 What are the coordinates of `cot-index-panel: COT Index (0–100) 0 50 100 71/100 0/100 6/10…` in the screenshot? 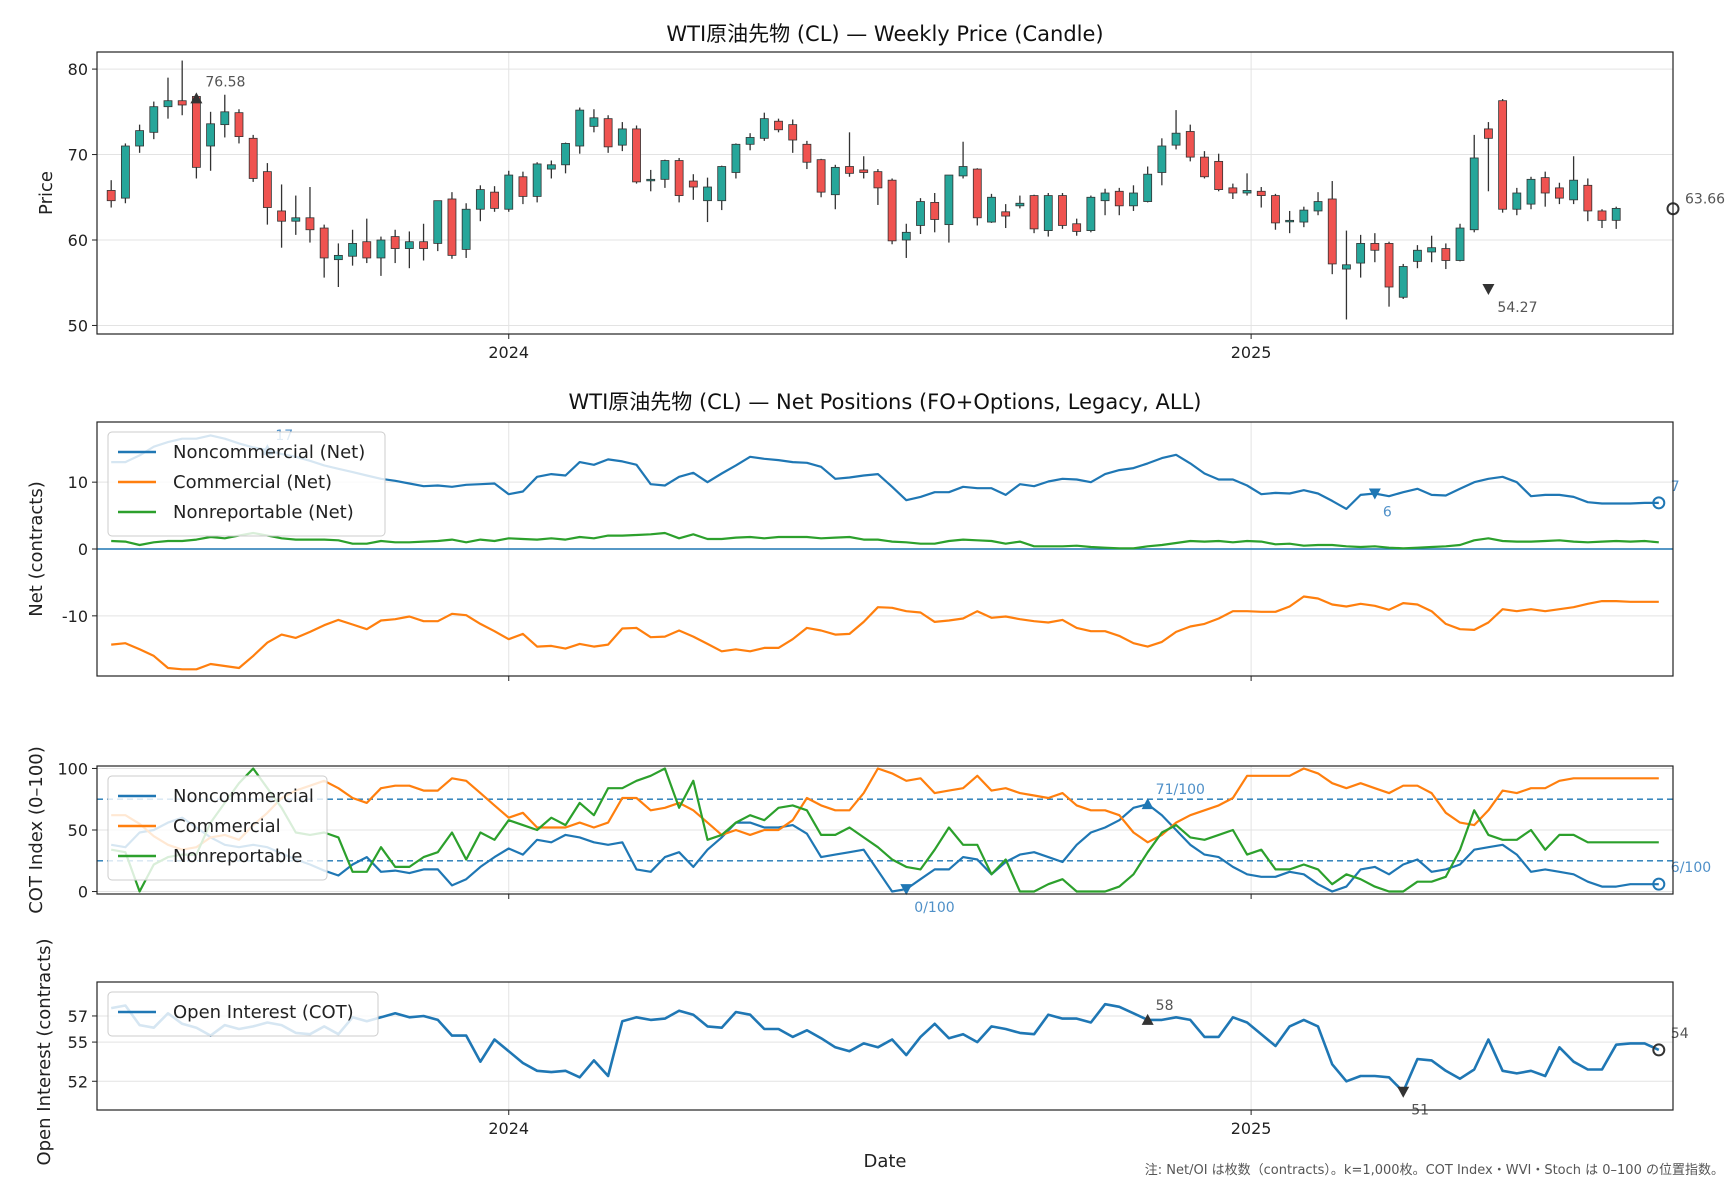 It's located at (868, 831).